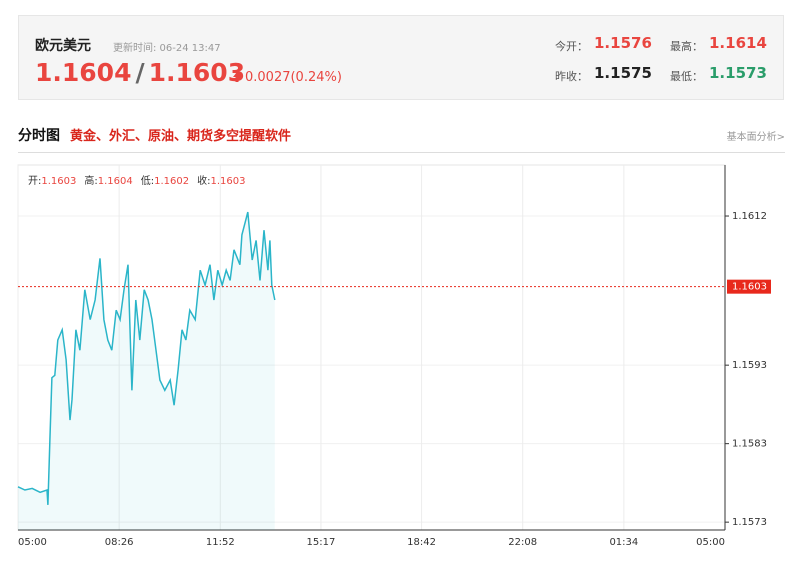  Describe the element at coordinates (83, 72) in the screenshot. I see `bid: 1.1604` at that location.